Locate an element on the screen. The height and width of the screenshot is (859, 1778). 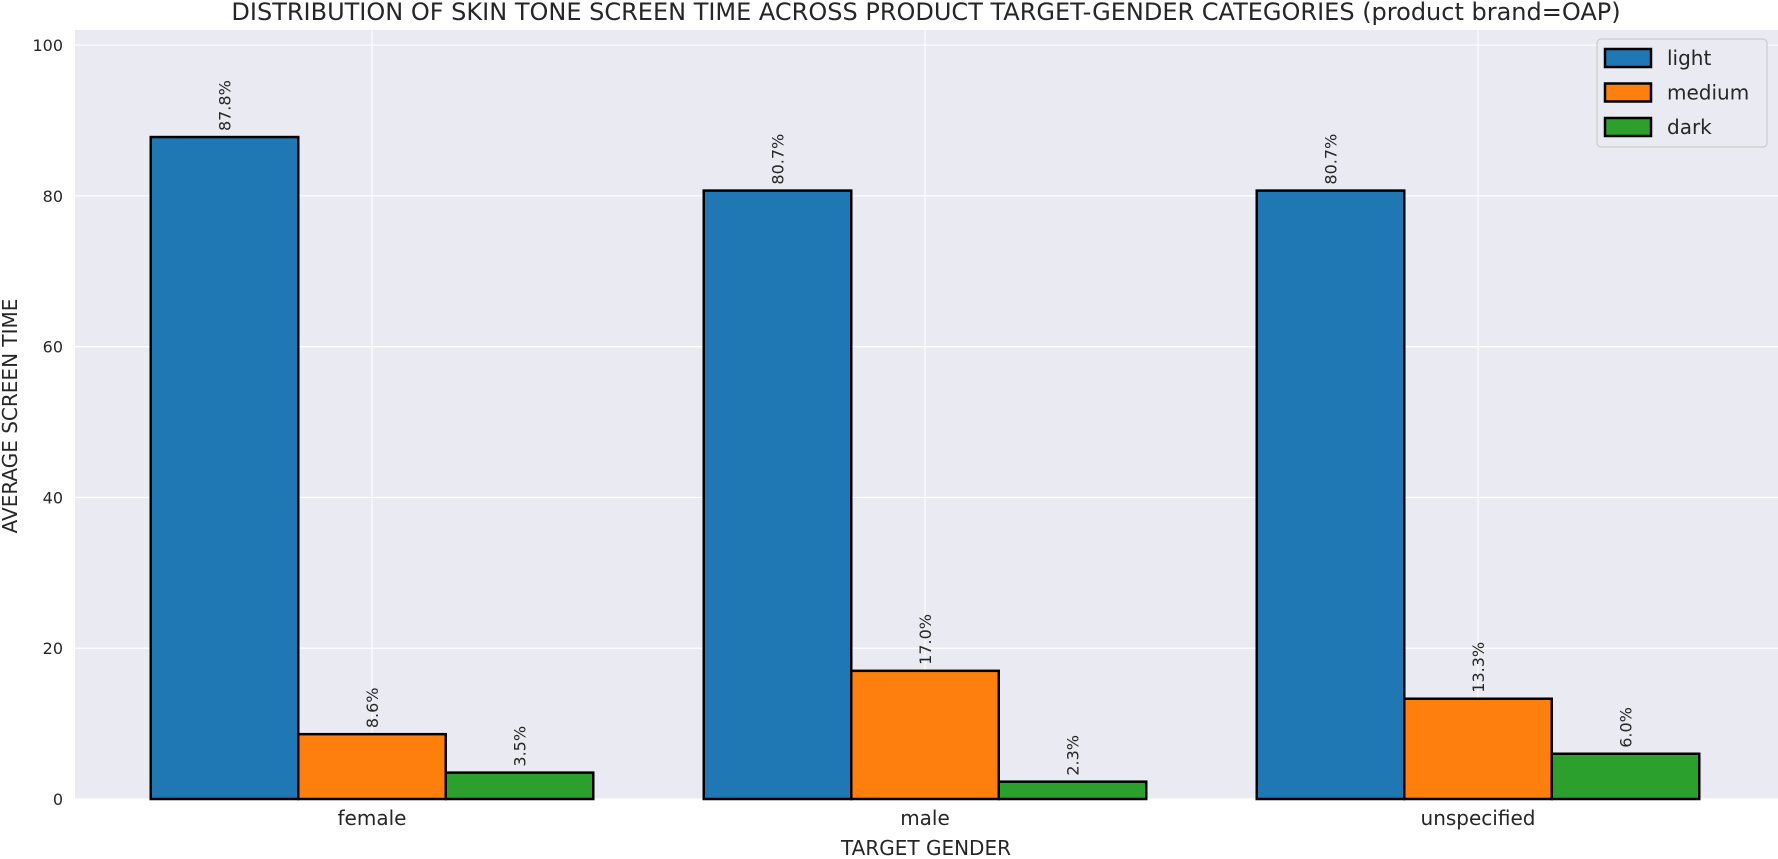
data-label-medium-unspecified: 13.3% is located at coordinates (1478, 667).